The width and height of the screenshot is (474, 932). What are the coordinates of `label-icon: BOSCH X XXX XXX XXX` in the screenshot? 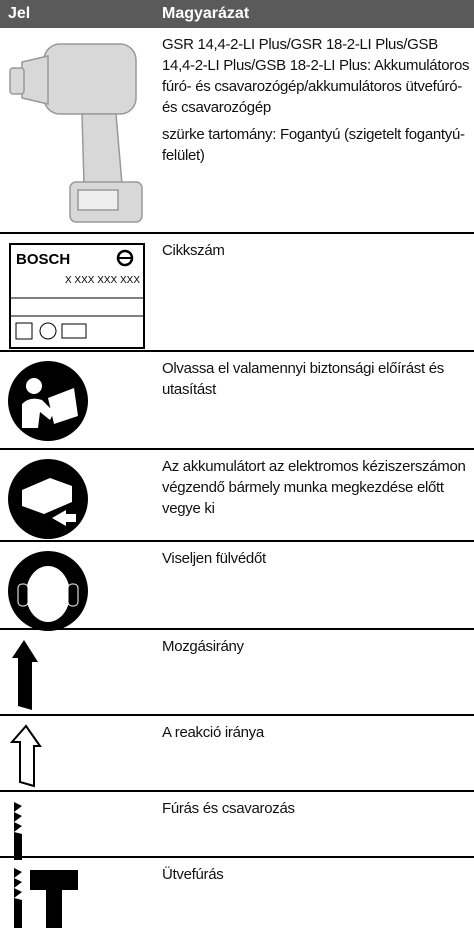 It's located at (77, 296).